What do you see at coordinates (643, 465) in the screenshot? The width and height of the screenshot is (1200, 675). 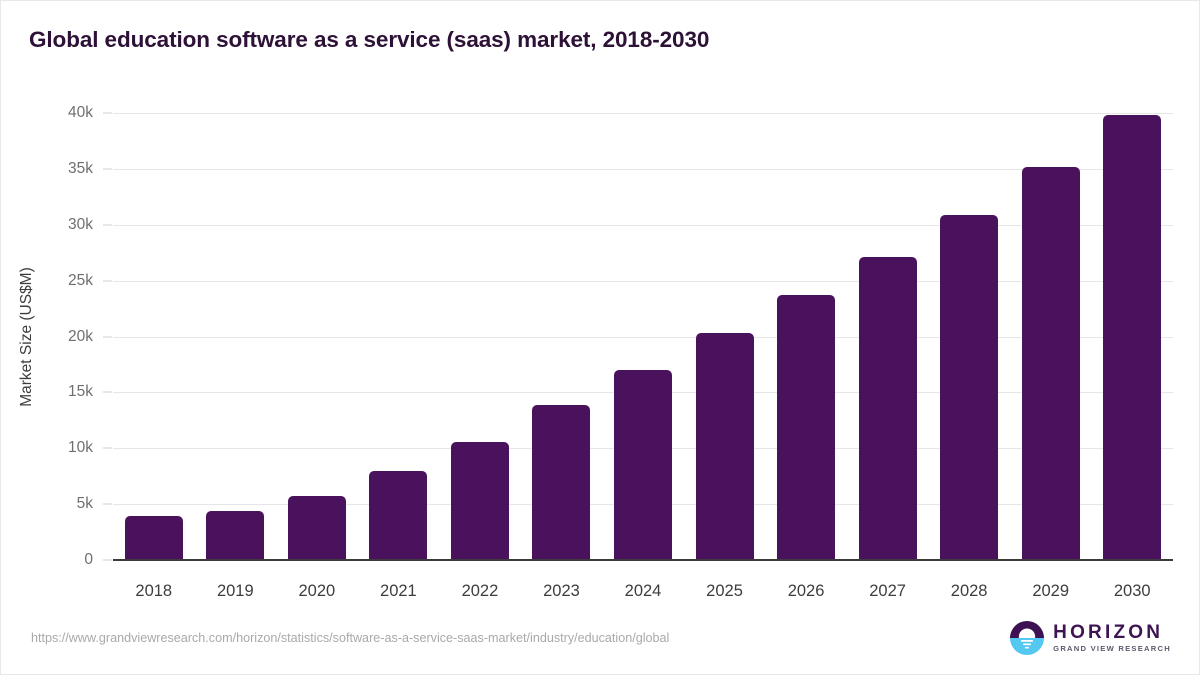 I see `bar-2024` at bounding box center [643, 465].